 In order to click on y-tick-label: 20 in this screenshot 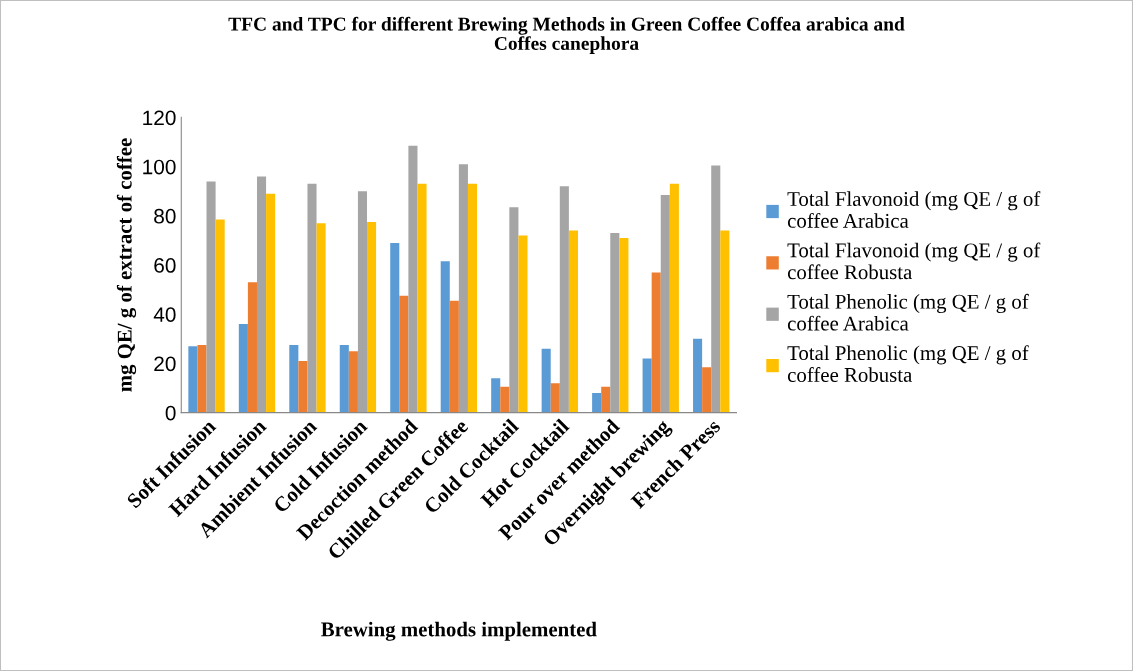, I will do `click(165, 364)`.